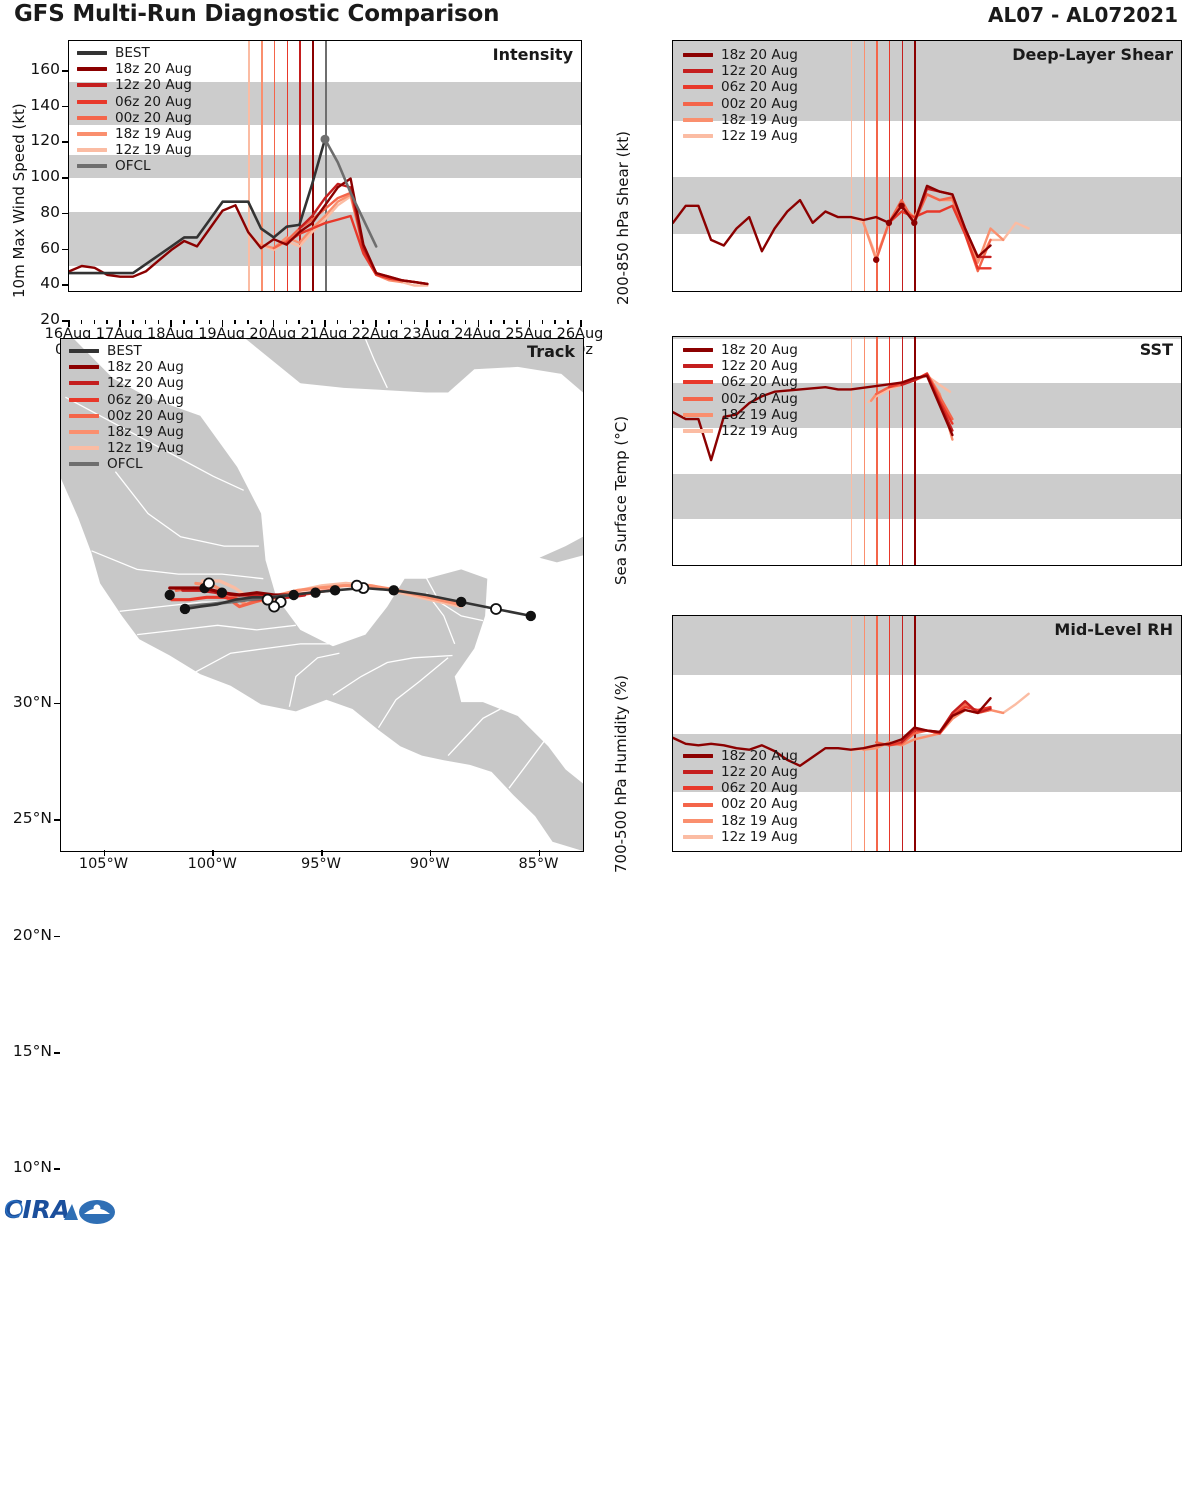 This screenshot has width=1200, height=1493. I want to click on series-line-18z-20-aug, so click(832, 221).